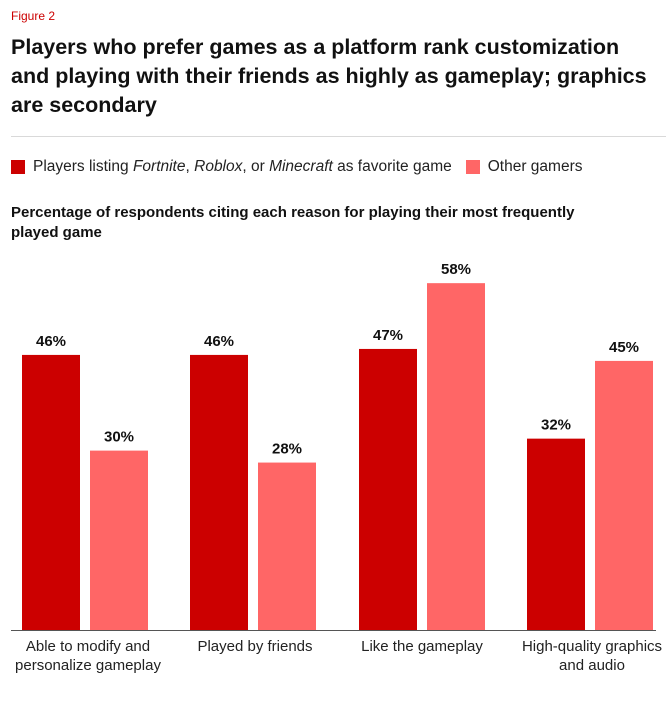  I want to click on data-label: 32%, so click(556, 425).